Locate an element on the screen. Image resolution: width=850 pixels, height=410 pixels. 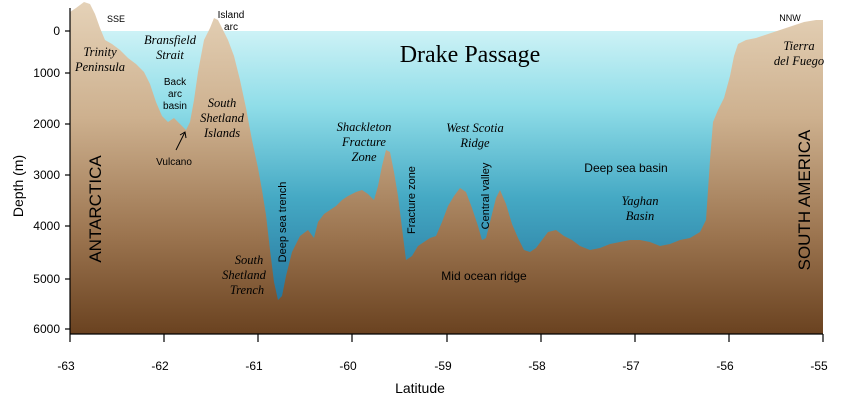
label-south-shetland-trench: South is located at coordinates (249, 260).